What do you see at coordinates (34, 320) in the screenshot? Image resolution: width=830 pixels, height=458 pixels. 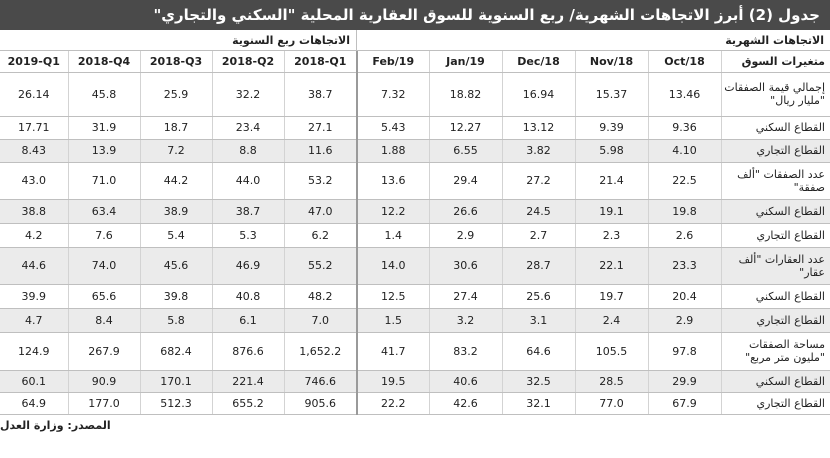 I see `table-cell: 4.7` at bounding box center [34, 320].